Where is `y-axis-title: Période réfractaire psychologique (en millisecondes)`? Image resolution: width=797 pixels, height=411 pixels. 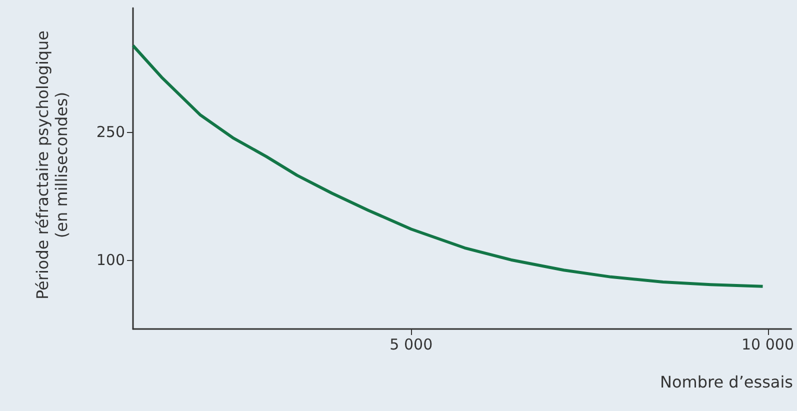 y-axis-title: Période réfractaire psychologique (en millisecondes) is located at coordinates (52, 165).